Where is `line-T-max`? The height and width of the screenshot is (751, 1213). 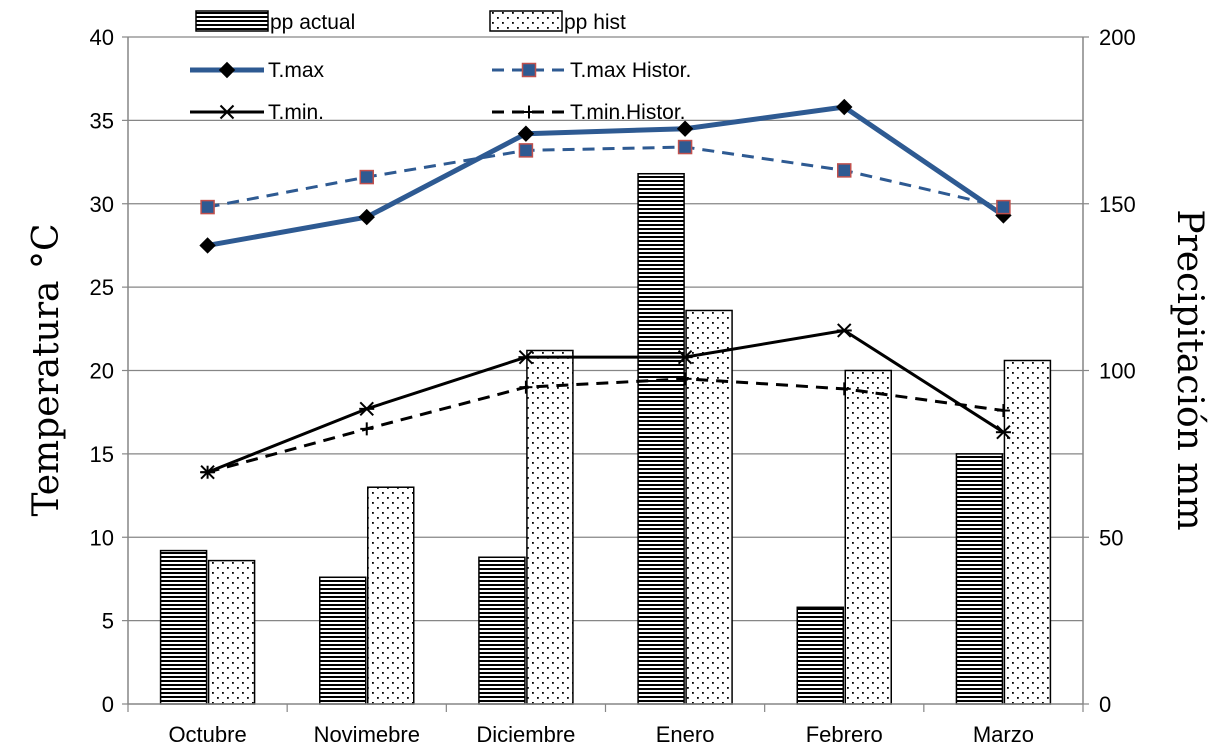
line-T-max is located at coordinates (606, 176).